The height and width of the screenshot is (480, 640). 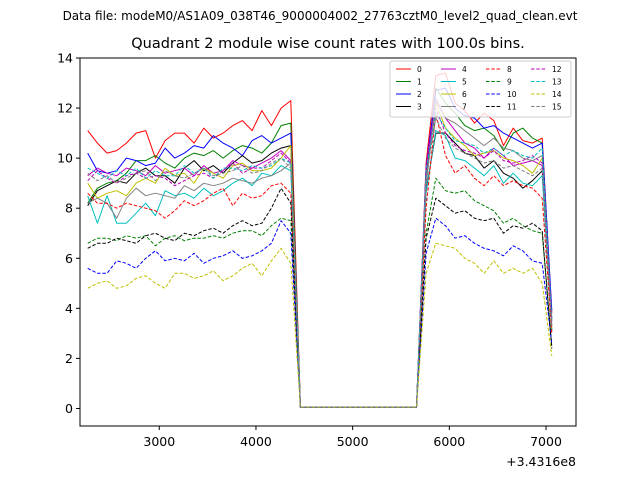 I want to click on legend-label-14: 14, so click(x=557, y=94).